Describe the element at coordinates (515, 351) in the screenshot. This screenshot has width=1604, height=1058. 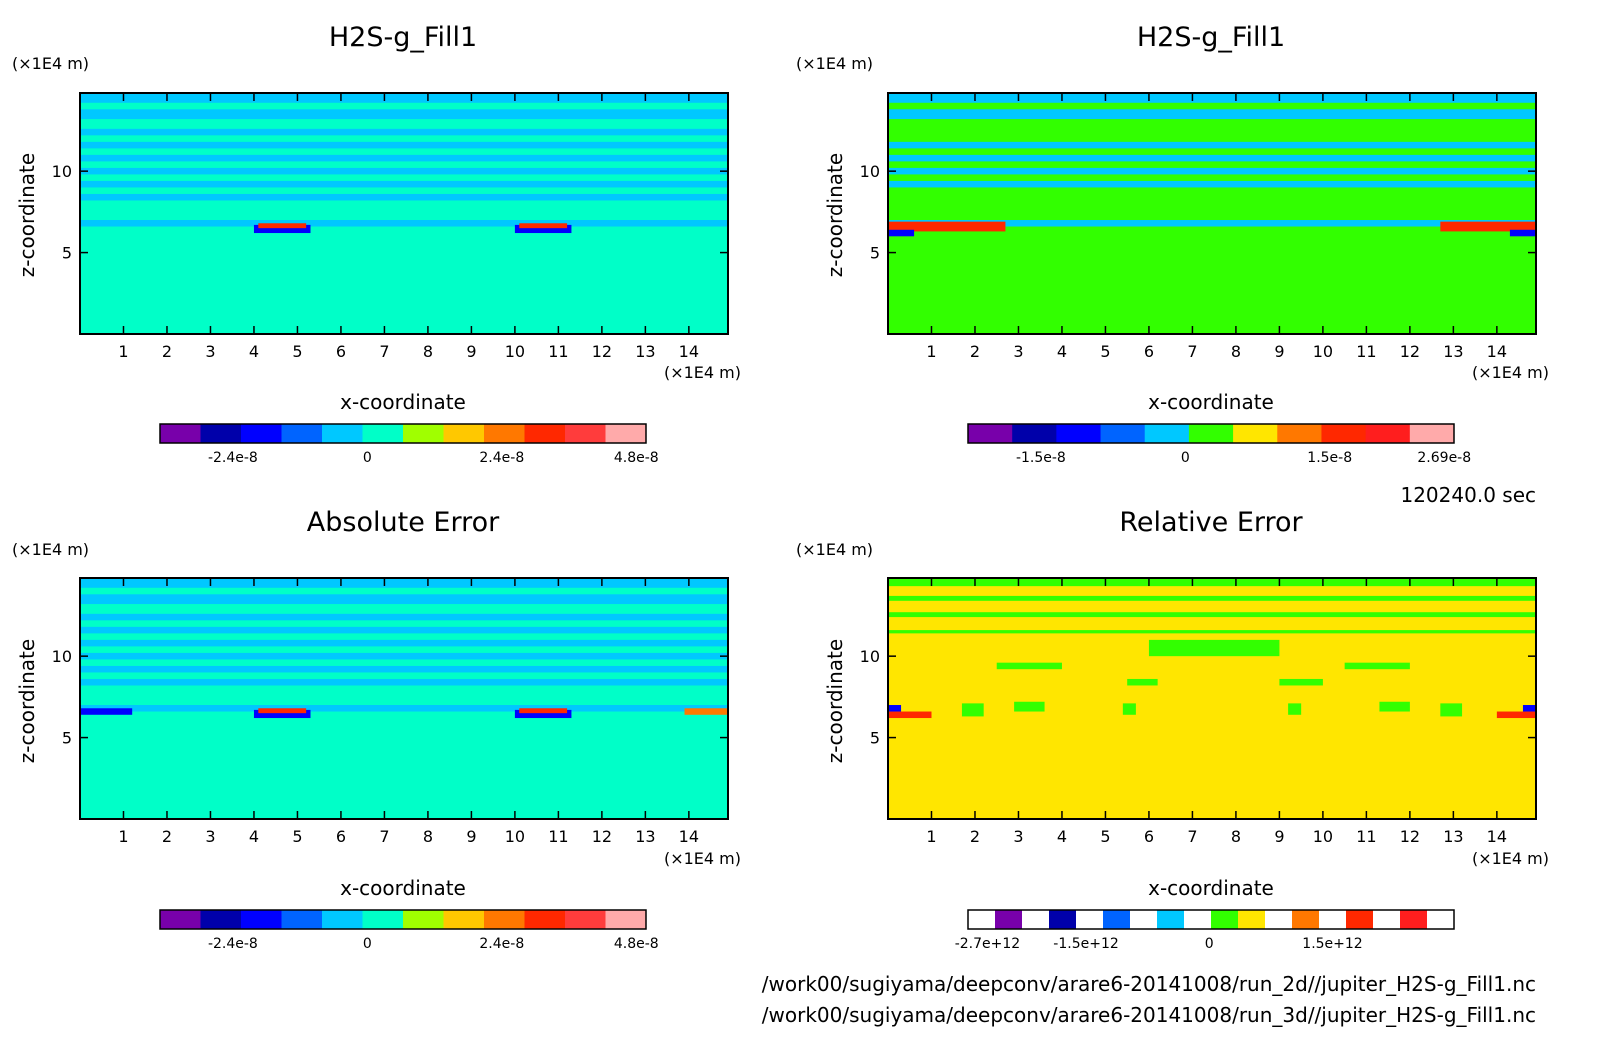
I see `x-tick-label: 10` at that location.